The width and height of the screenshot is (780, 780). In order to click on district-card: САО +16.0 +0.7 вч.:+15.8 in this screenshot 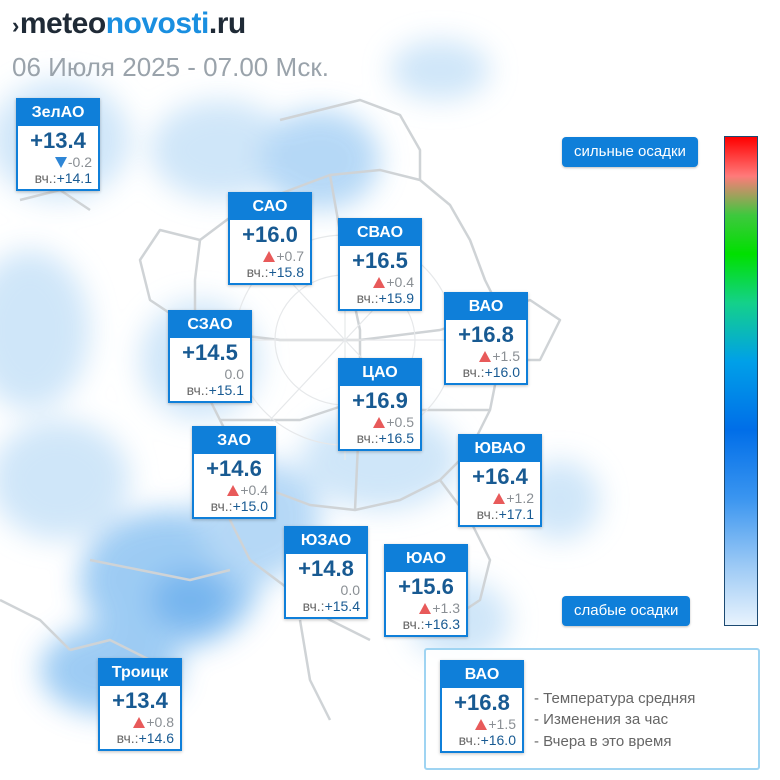, I will do `click(270, 238)`.